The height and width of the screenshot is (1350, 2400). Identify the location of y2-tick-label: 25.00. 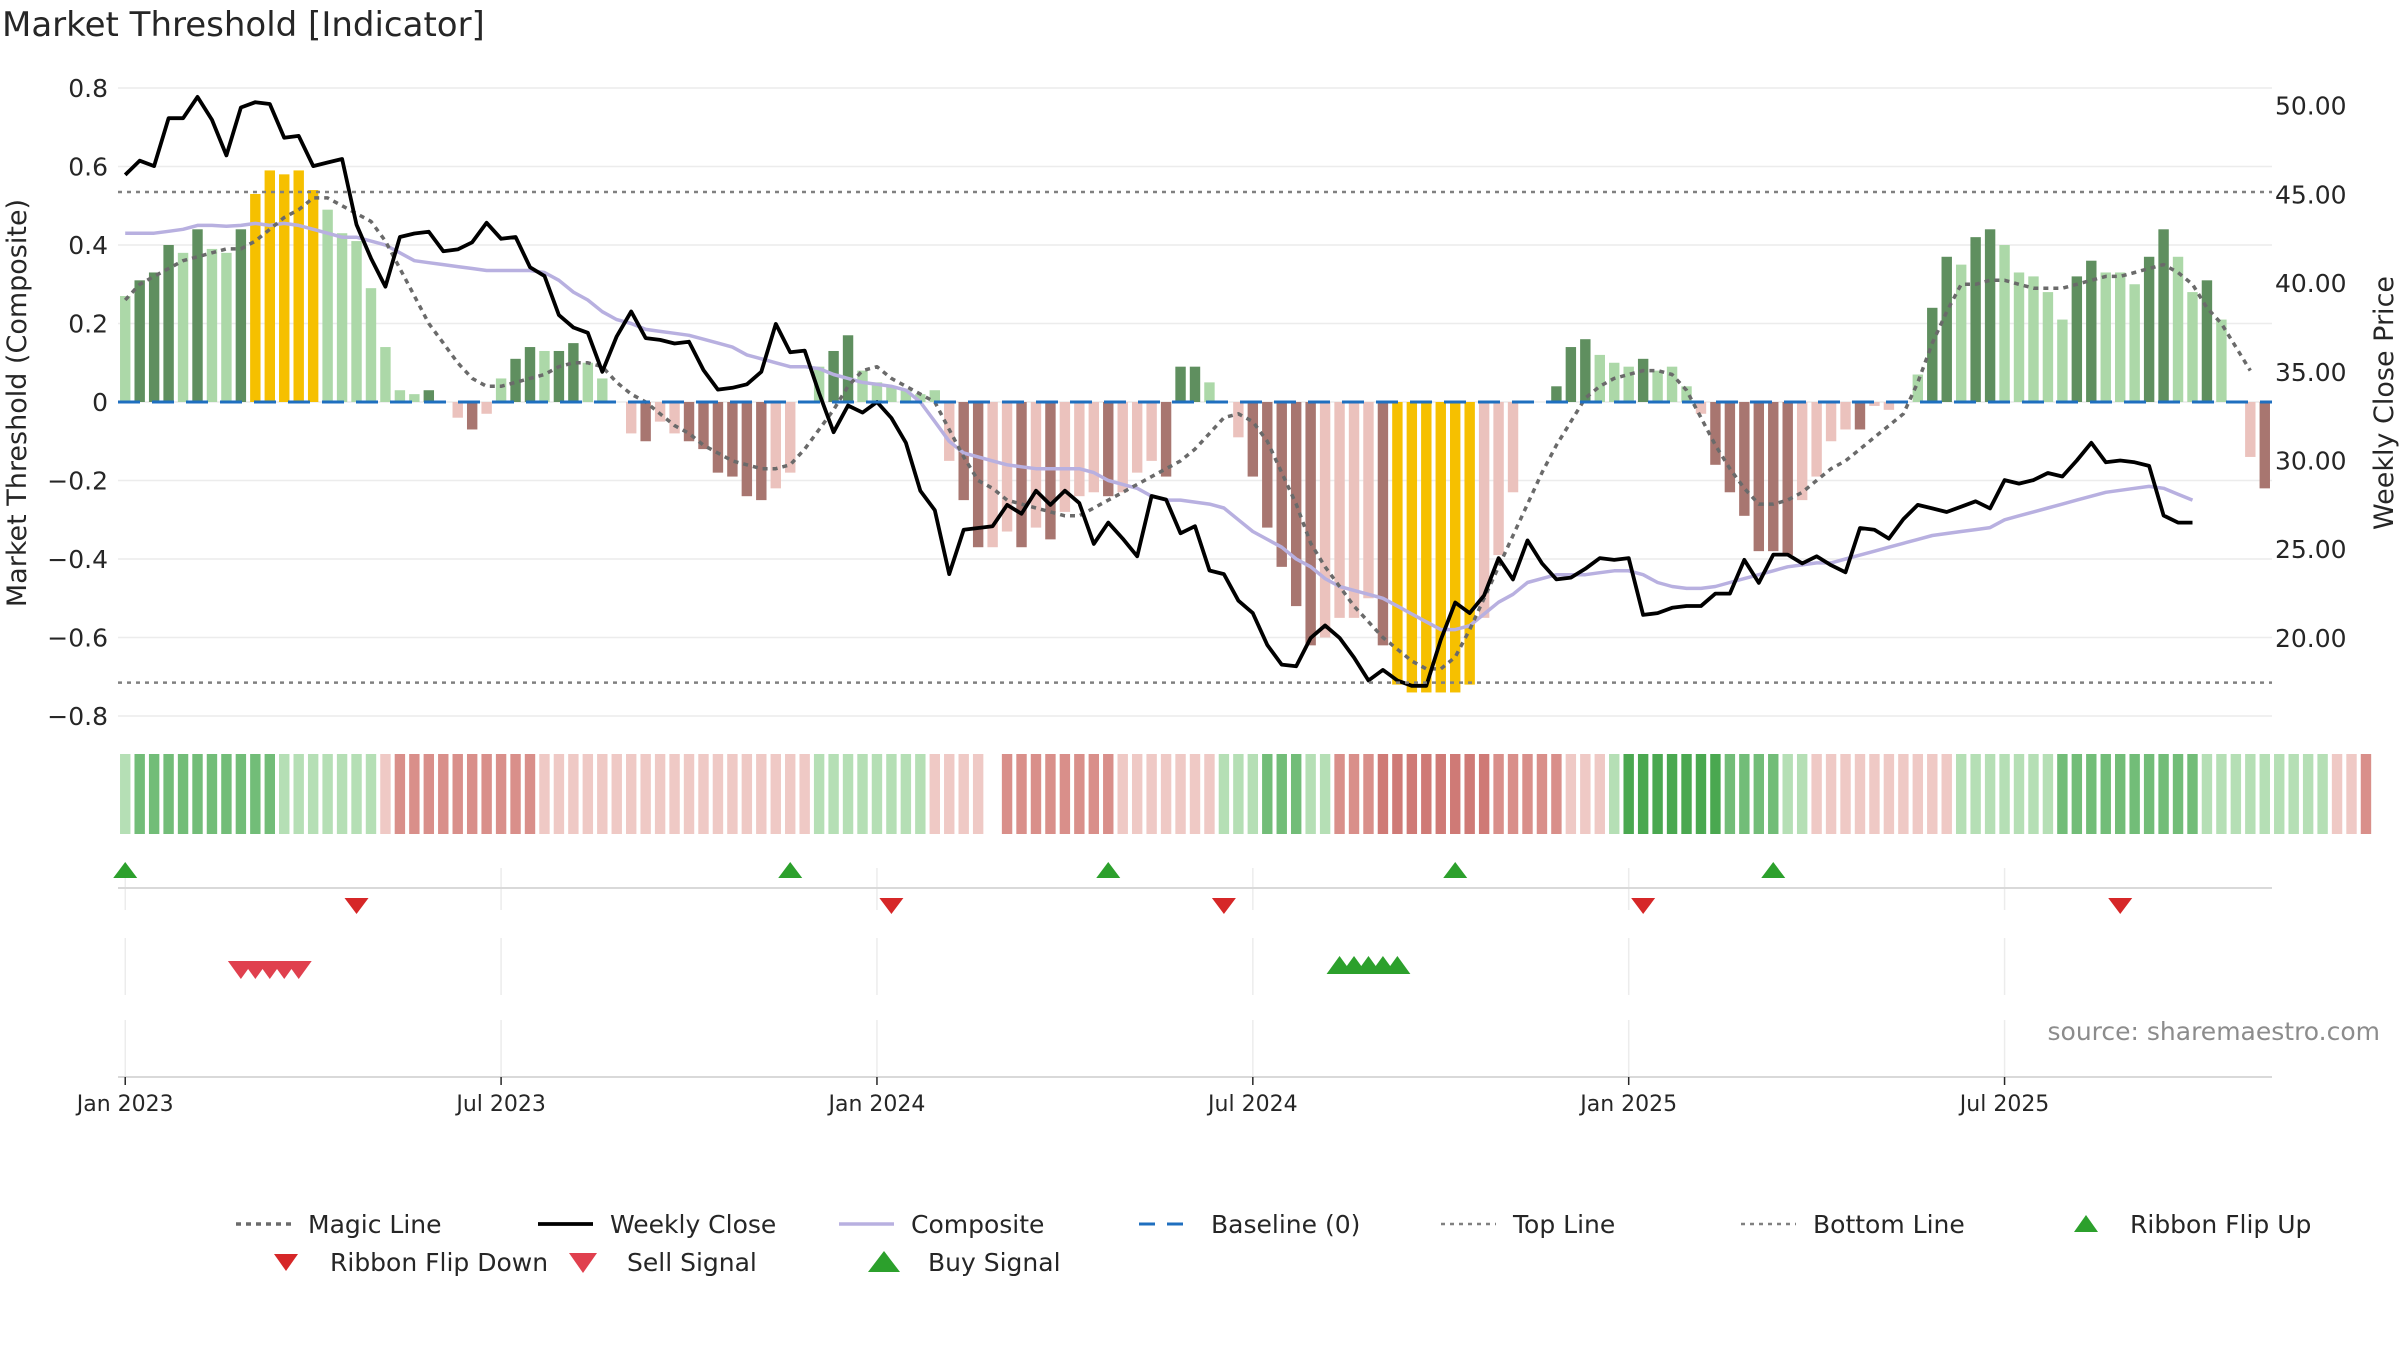
(2311, 549).